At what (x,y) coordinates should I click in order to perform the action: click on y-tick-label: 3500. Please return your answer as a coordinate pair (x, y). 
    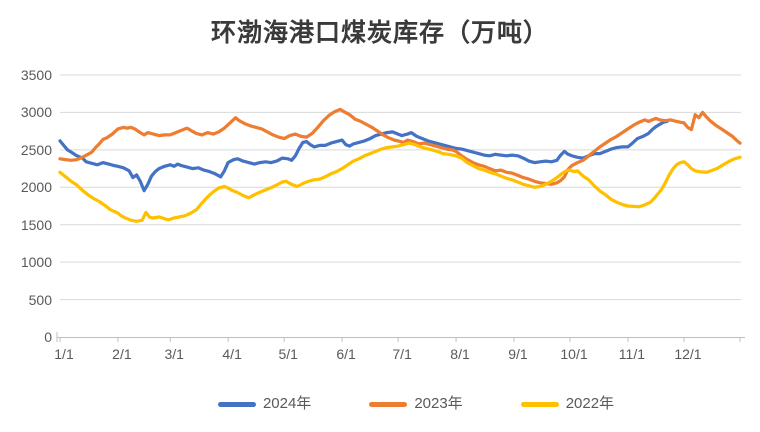
    Looking at the image, I should click on (36, 75).